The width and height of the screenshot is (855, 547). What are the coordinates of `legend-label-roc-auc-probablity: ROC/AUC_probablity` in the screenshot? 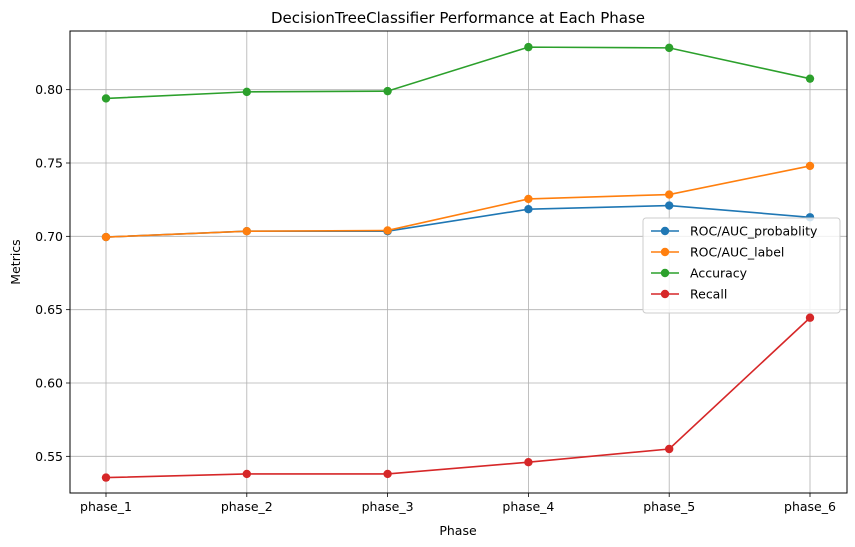 It's located at (754, 231).